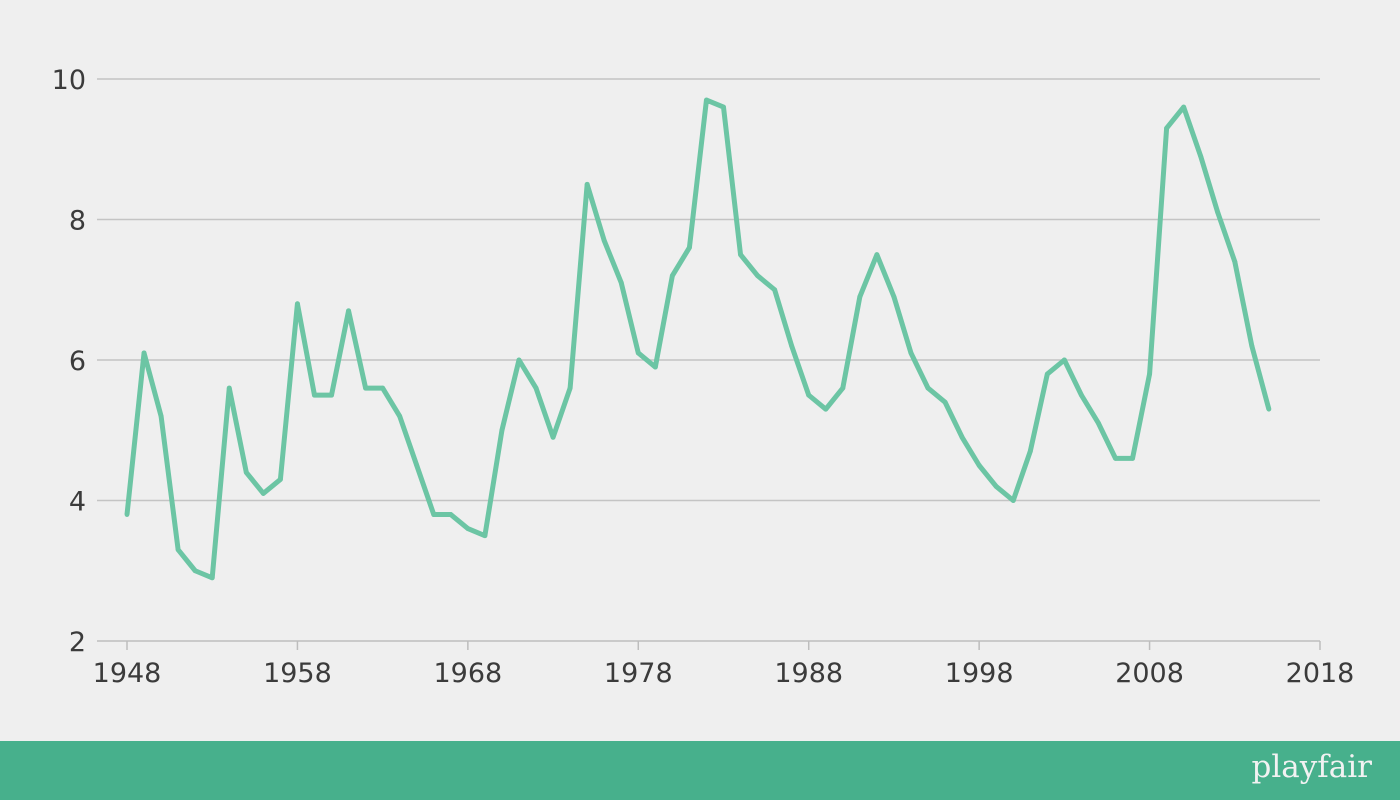  I want to click on y-axis-tick-labels: 2 4 6 8 10, so click(69, 361).